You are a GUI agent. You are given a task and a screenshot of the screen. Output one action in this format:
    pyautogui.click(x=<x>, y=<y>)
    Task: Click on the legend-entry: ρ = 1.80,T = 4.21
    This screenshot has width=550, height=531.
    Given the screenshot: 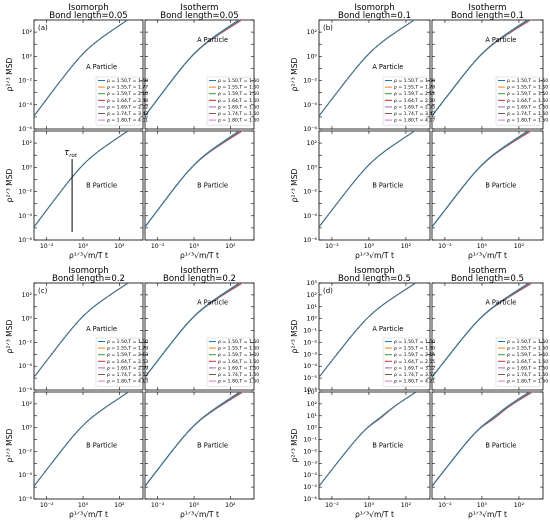 What is the action you would take?
    pyautogui.click(x=414, y=382)
    